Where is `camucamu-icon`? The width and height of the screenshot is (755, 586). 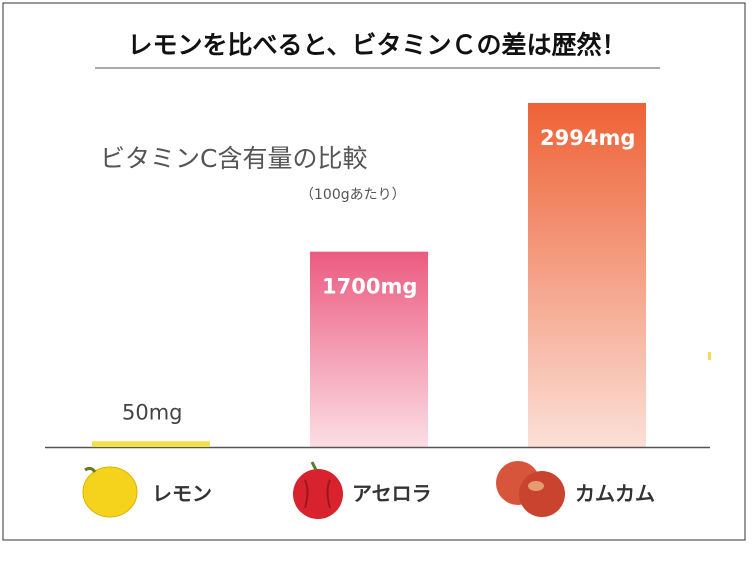
camucamu-icon is located at coordinates (530, 489).